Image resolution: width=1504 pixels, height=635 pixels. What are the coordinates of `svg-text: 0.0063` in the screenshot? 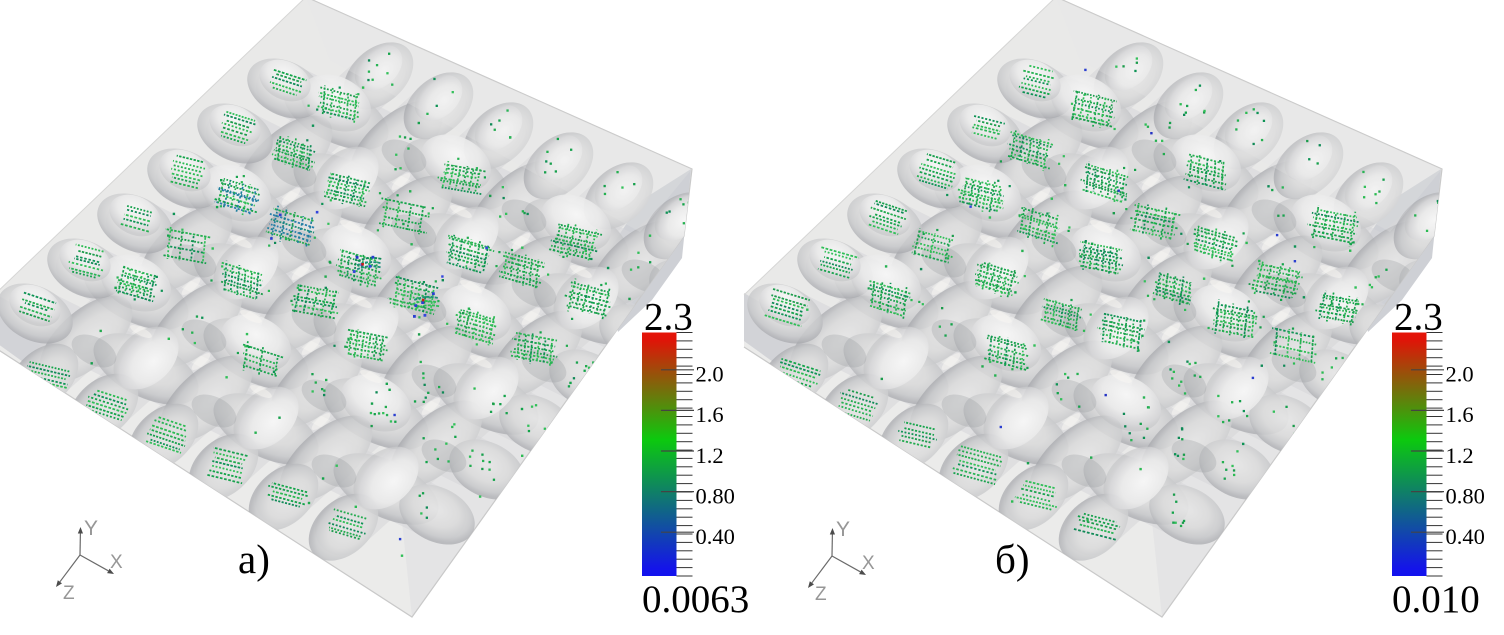 It's located at (695, 599).